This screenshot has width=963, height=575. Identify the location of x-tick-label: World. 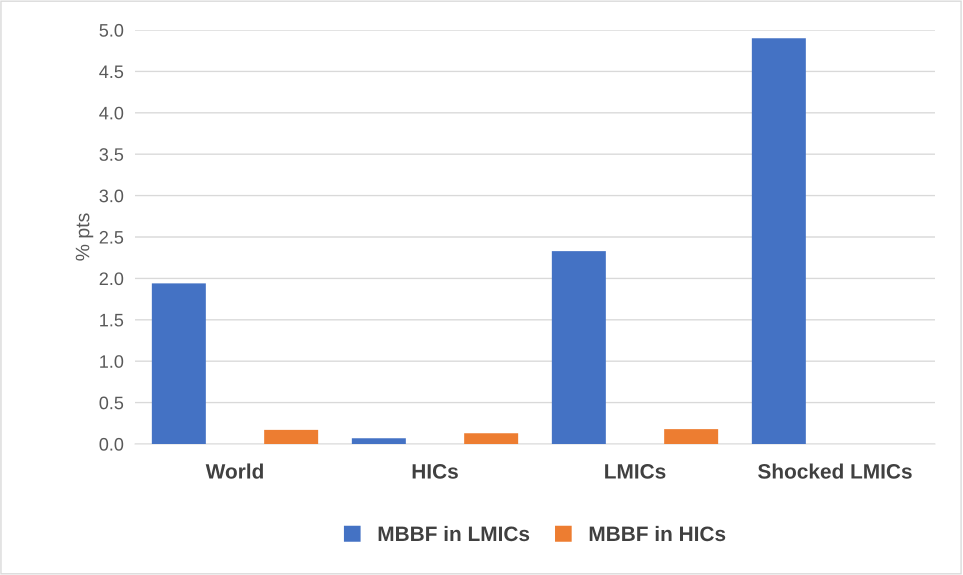
(234, 471).